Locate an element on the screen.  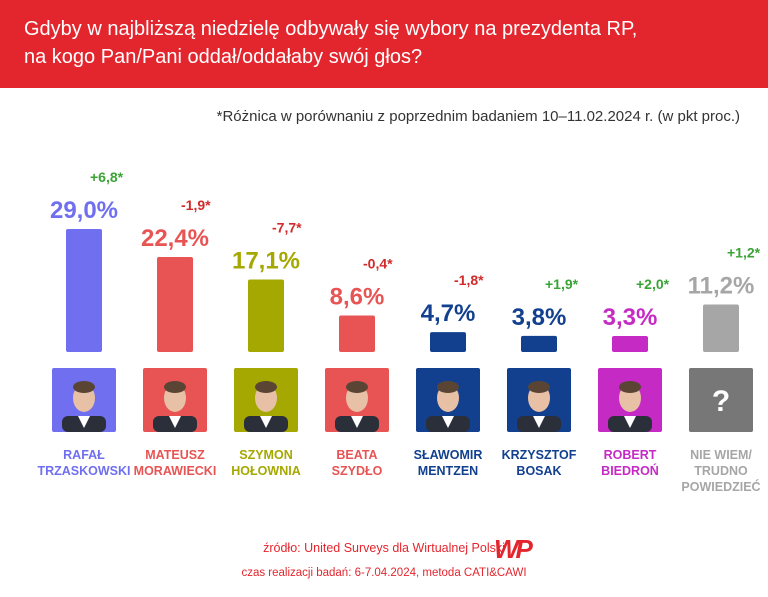
candidate-name-line: HOŁOWNIA is located at coordinates (266, 471).